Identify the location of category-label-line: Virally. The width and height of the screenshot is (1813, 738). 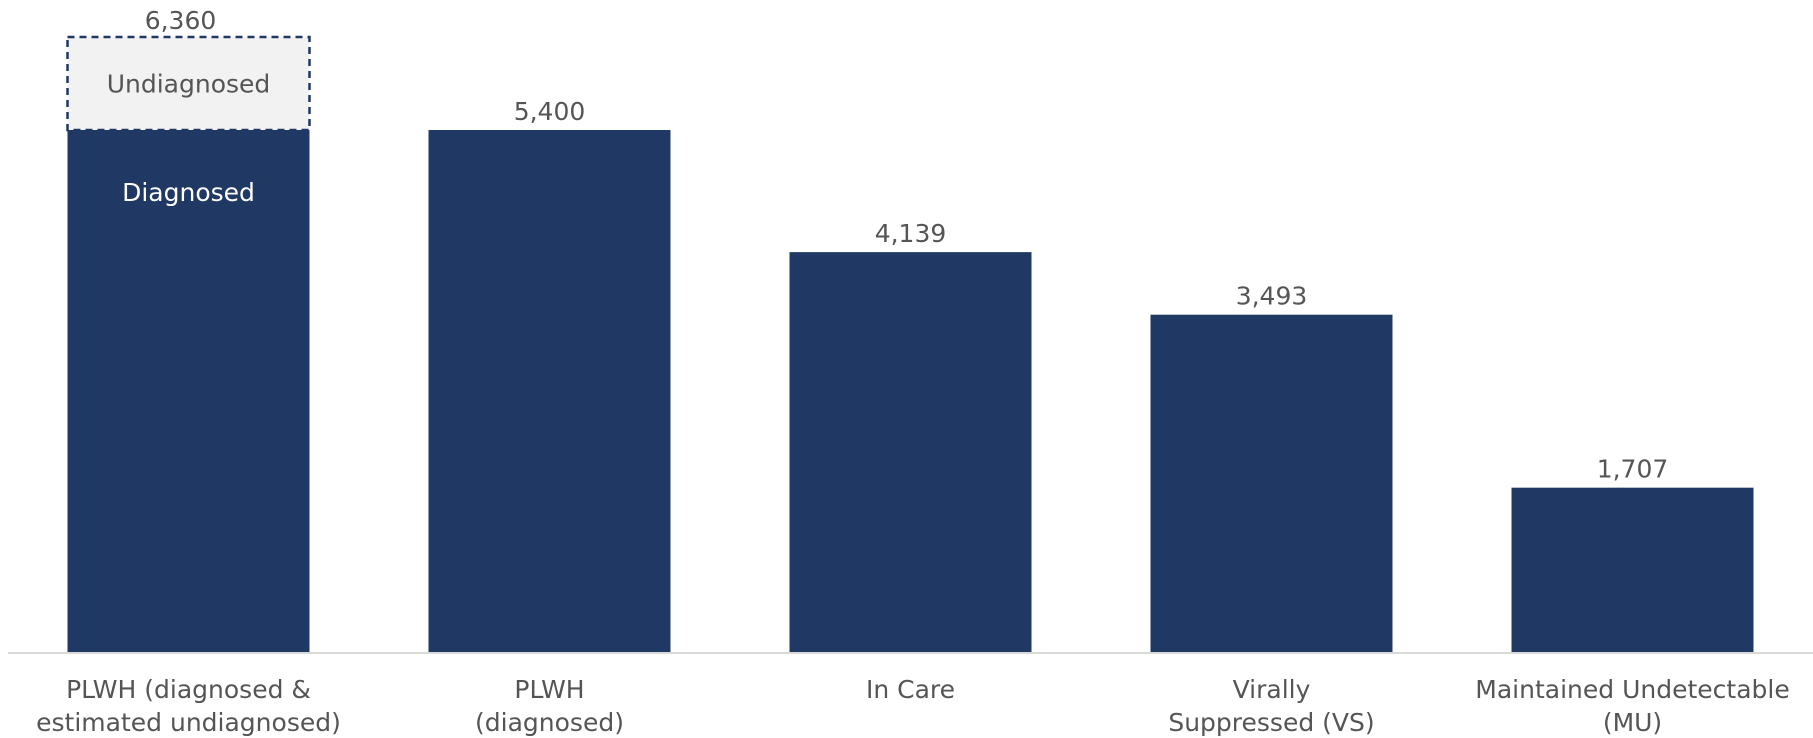
(1272, 689).